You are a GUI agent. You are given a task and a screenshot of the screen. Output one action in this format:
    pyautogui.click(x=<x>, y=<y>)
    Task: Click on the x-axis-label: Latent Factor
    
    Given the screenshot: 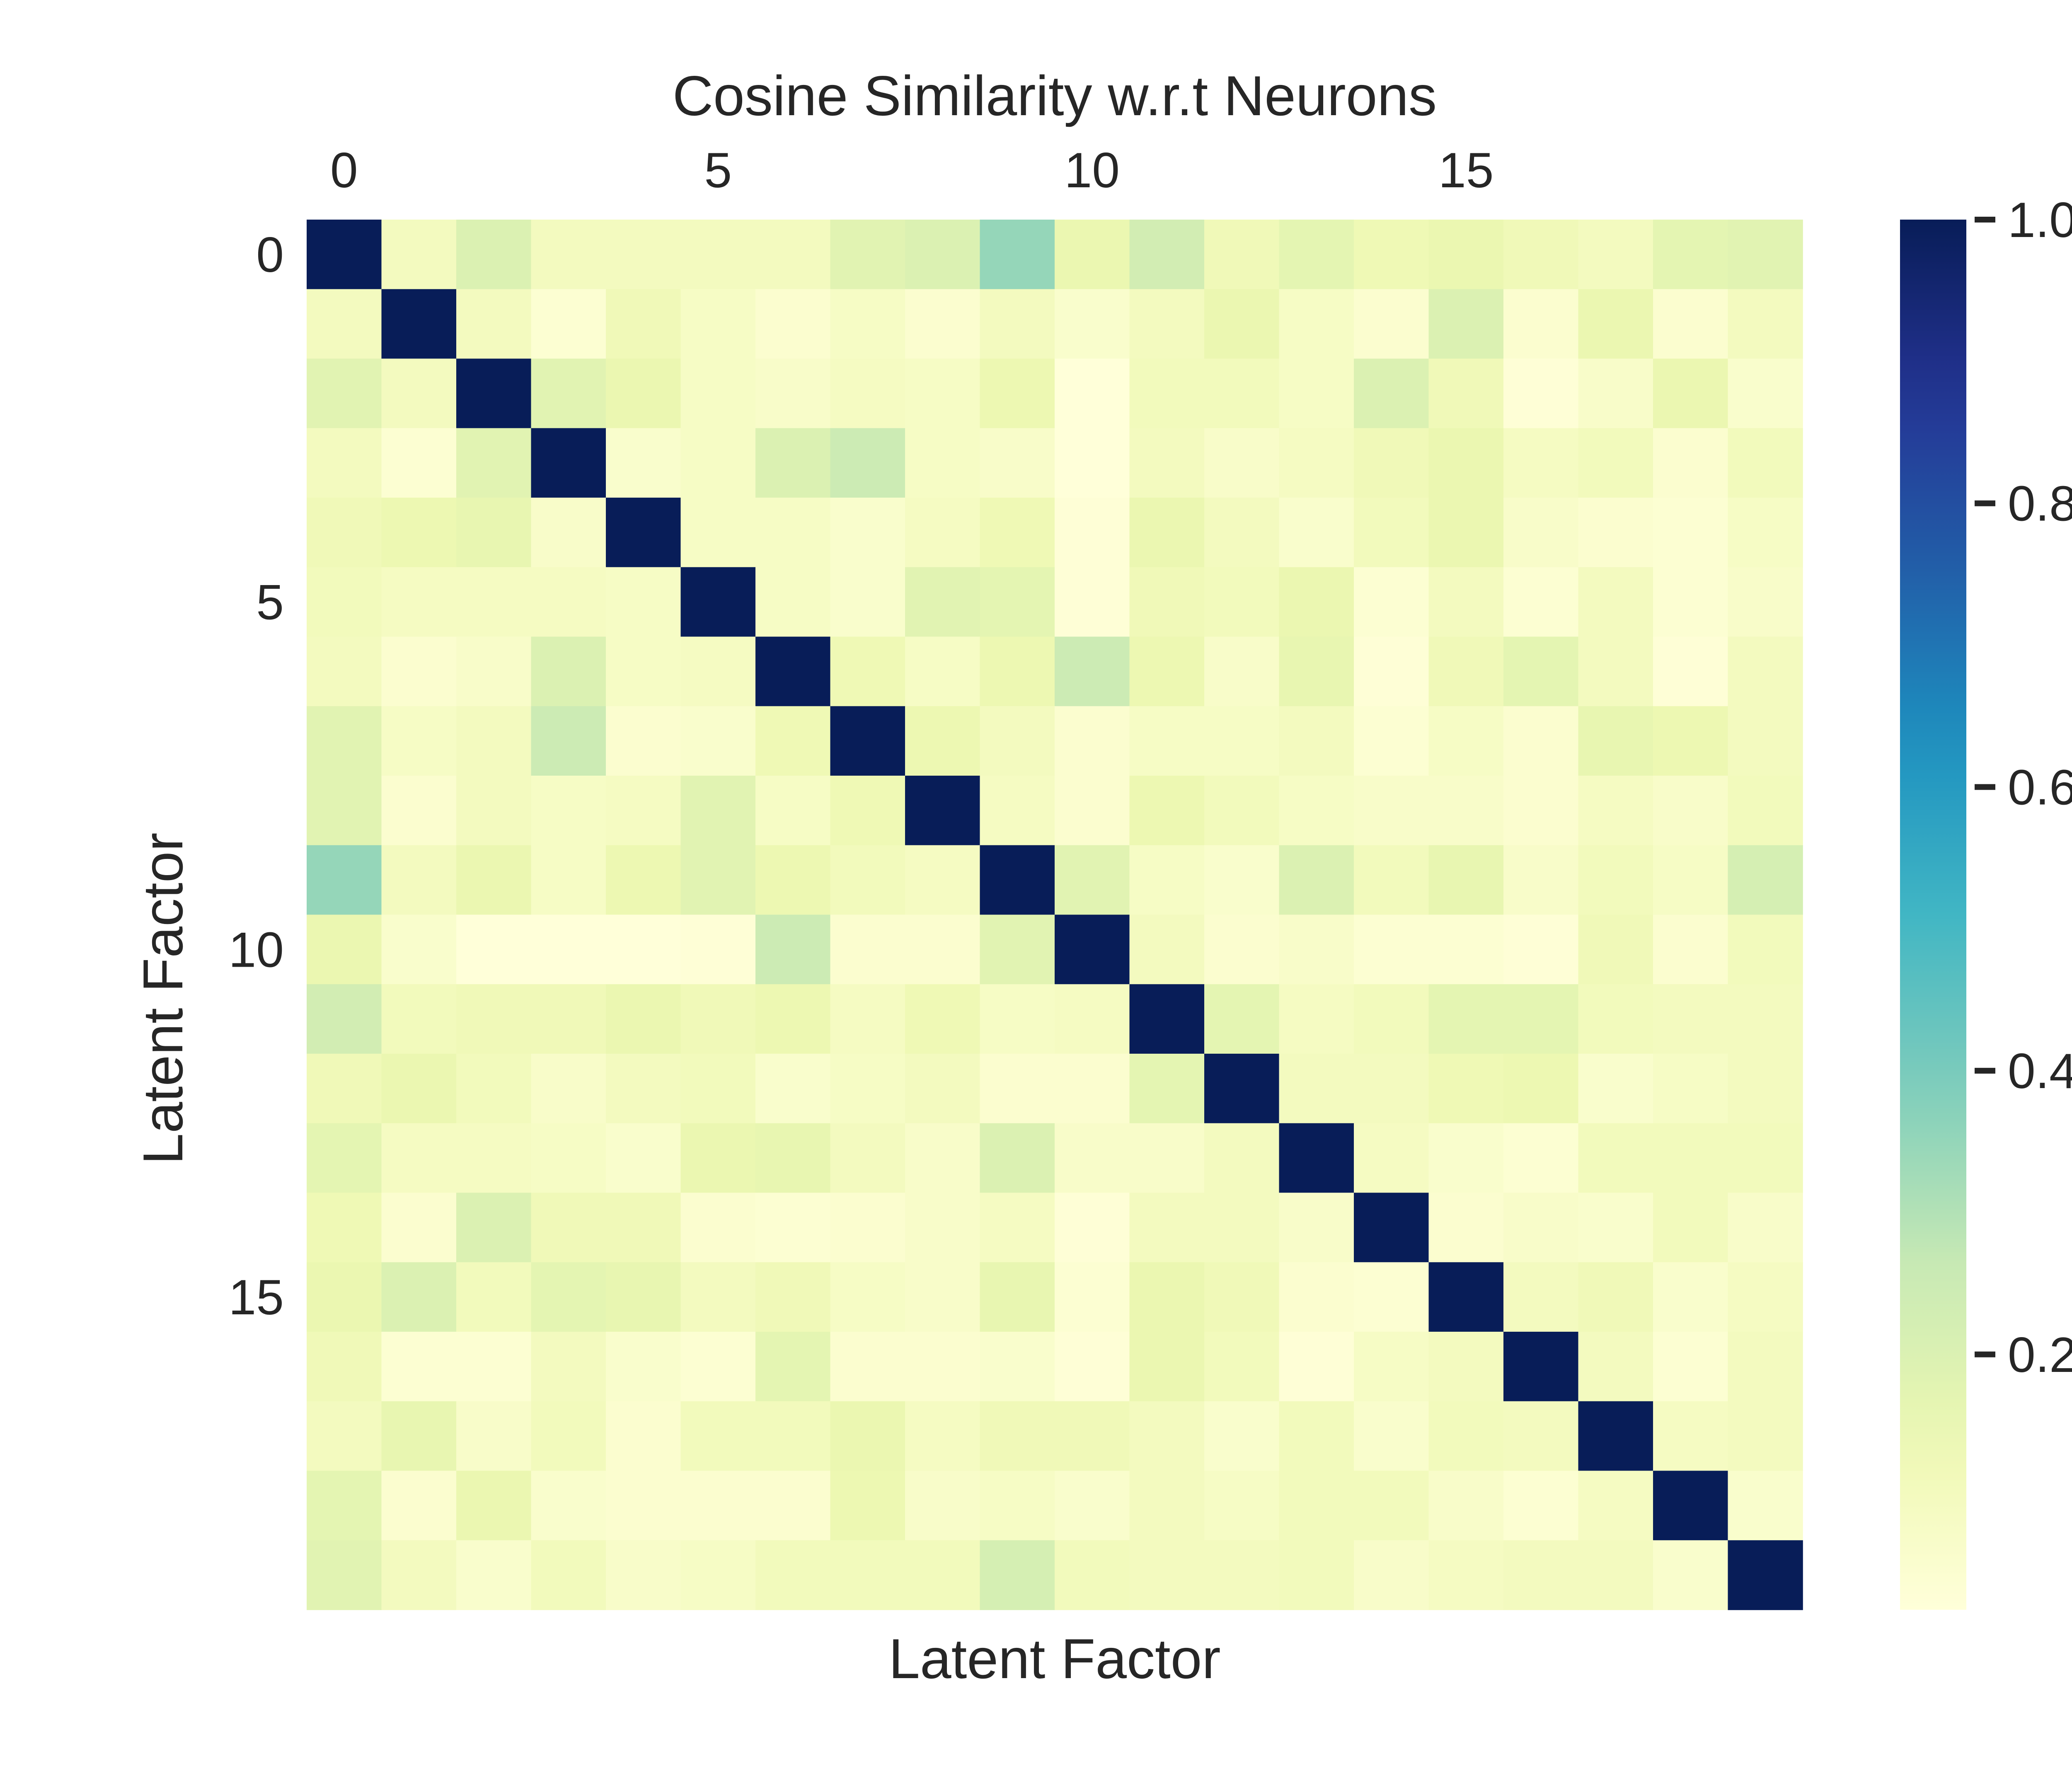 What is the action you would take?
    pyautogui.click(x=1054, y=1658)
    